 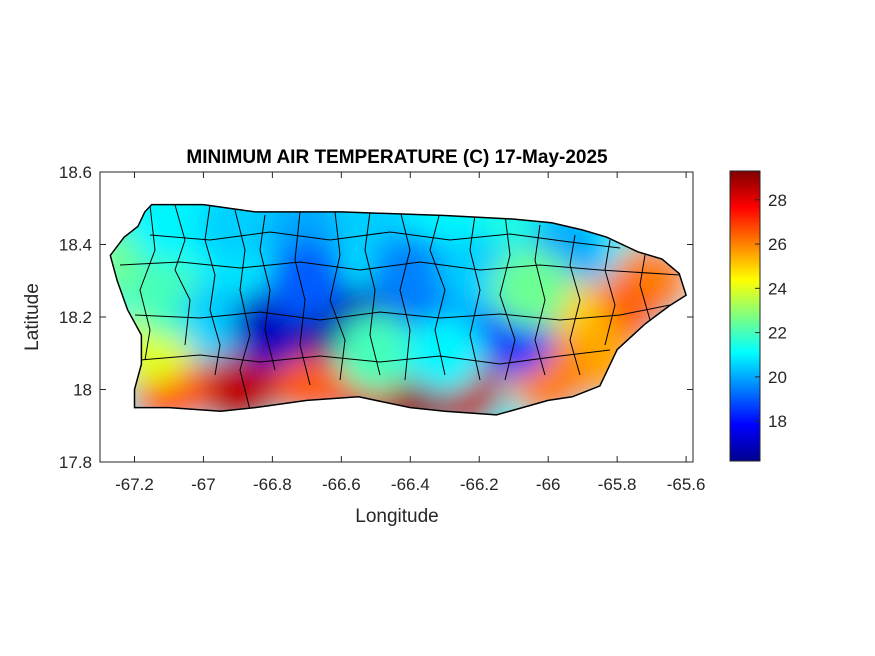 I want to click on y-tick-label: 17.8, so click(x=75, y=462).